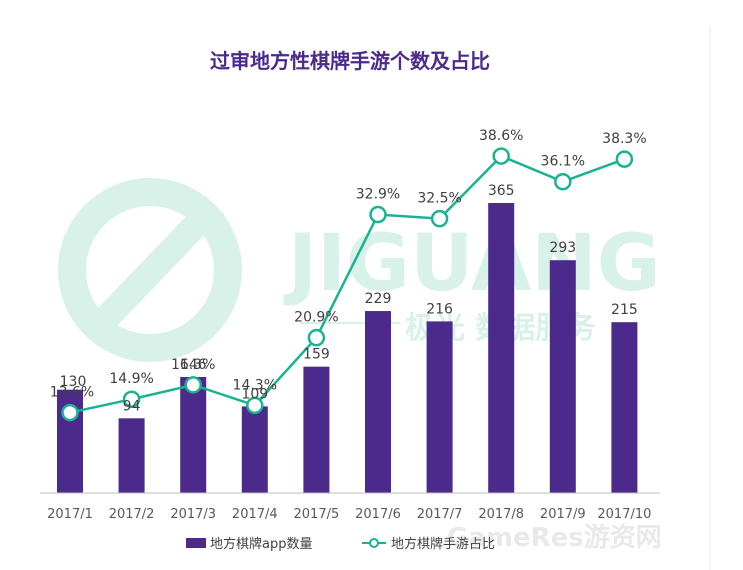  Describe the element at coordinates (624, 310) in the screenshot. I see `bar-value-label: 215` at that location.